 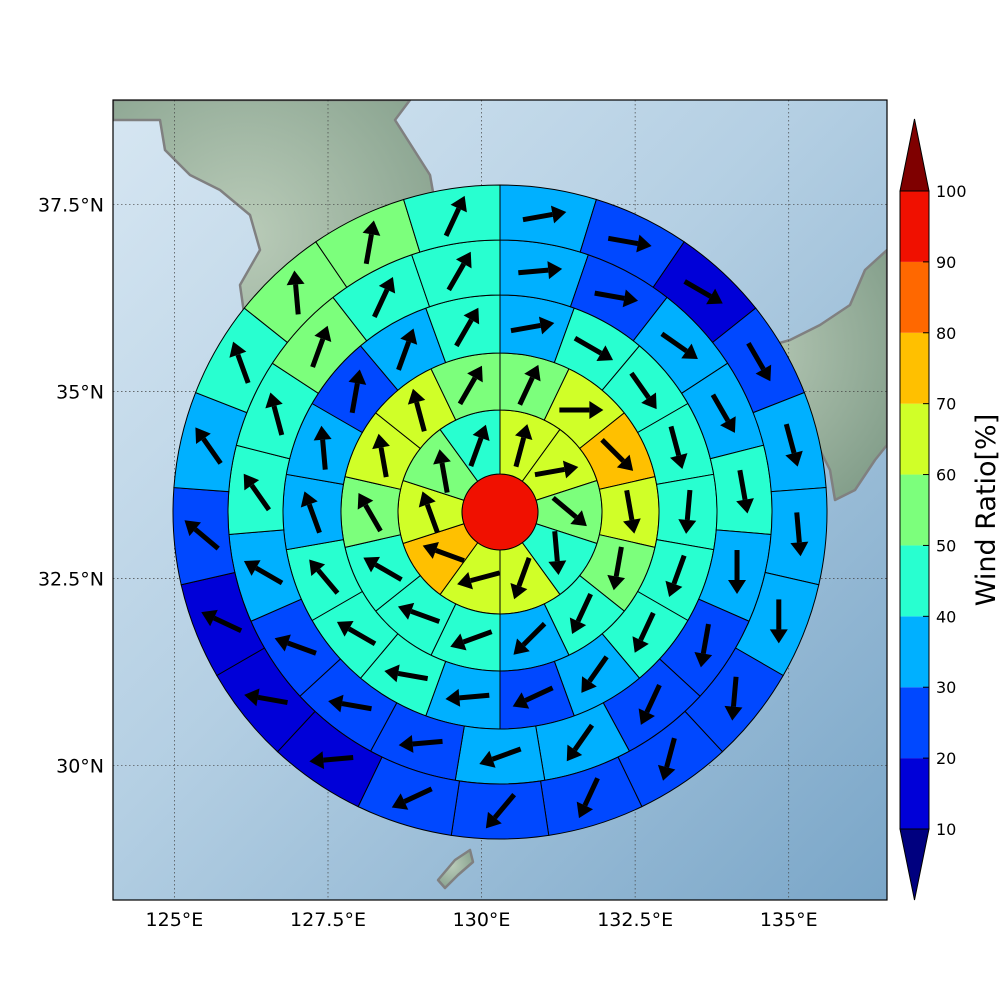 I want to click on colorbar-under-extension, so click(x=914, y=864).